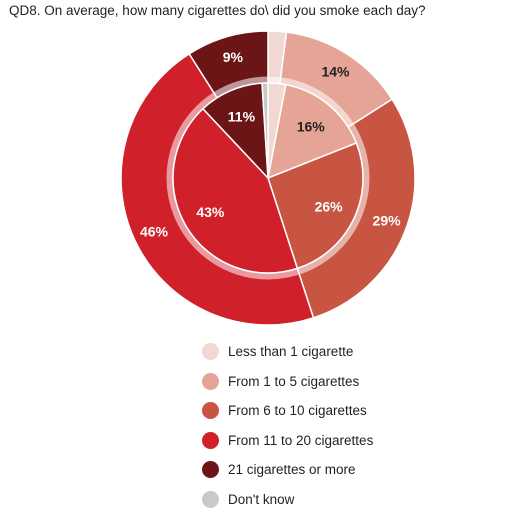  Describe the element at coordinates (311, 126) in the screenshot. I see `inner-slice-label-1: 16%` at that location.